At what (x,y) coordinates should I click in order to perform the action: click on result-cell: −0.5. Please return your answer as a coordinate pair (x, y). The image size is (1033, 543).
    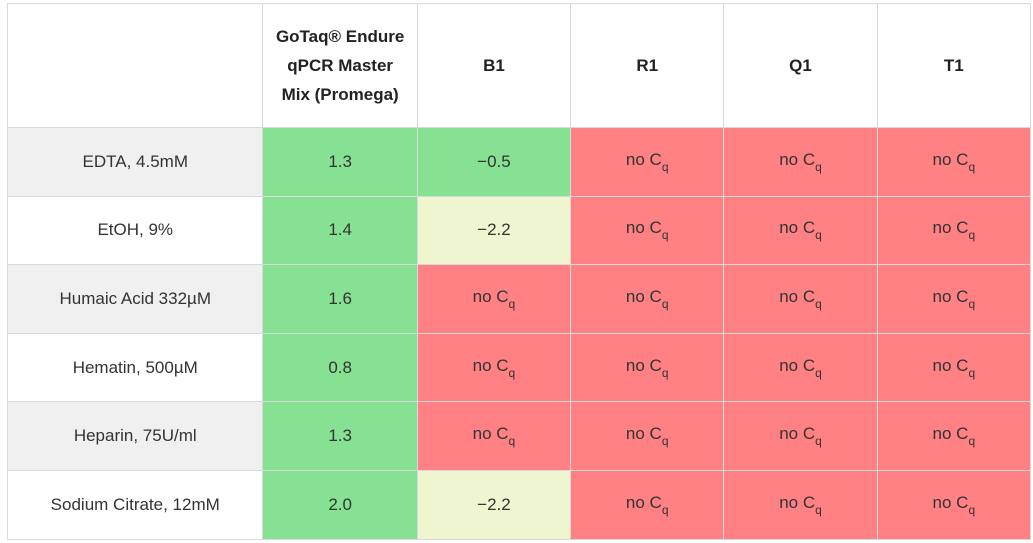
    Looking at the image, I should click on (494, 162).